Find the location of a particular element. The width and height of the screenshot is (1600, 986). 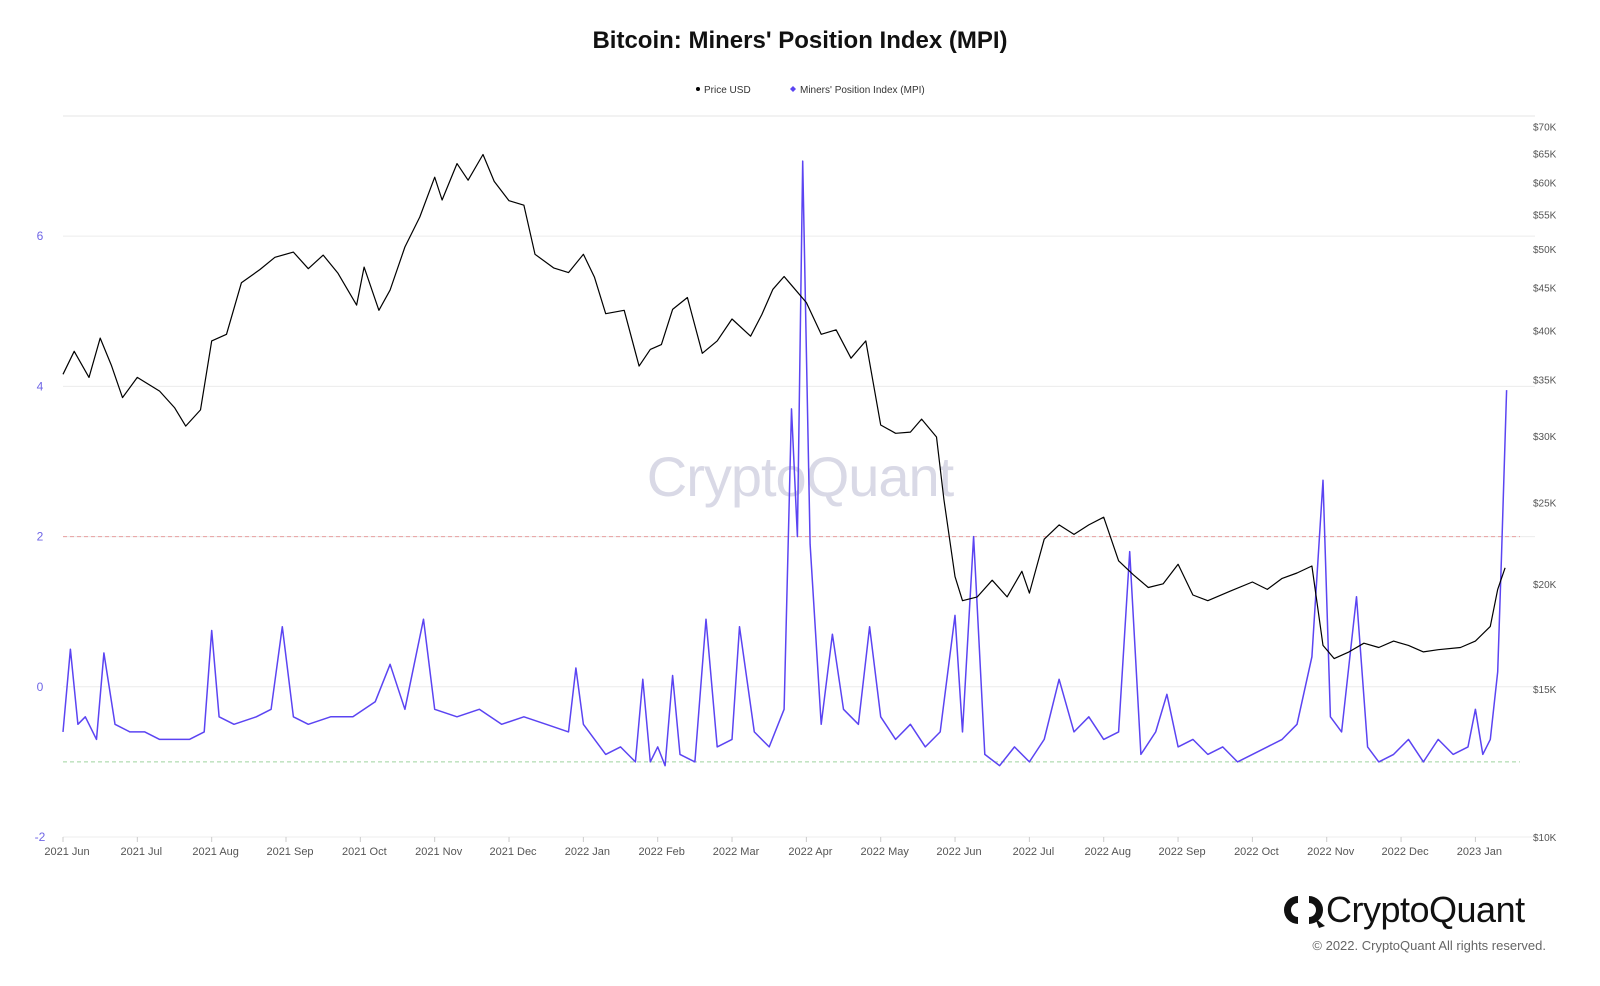

cryptoquant-logo-icon is located at coordinates (1304, 912).